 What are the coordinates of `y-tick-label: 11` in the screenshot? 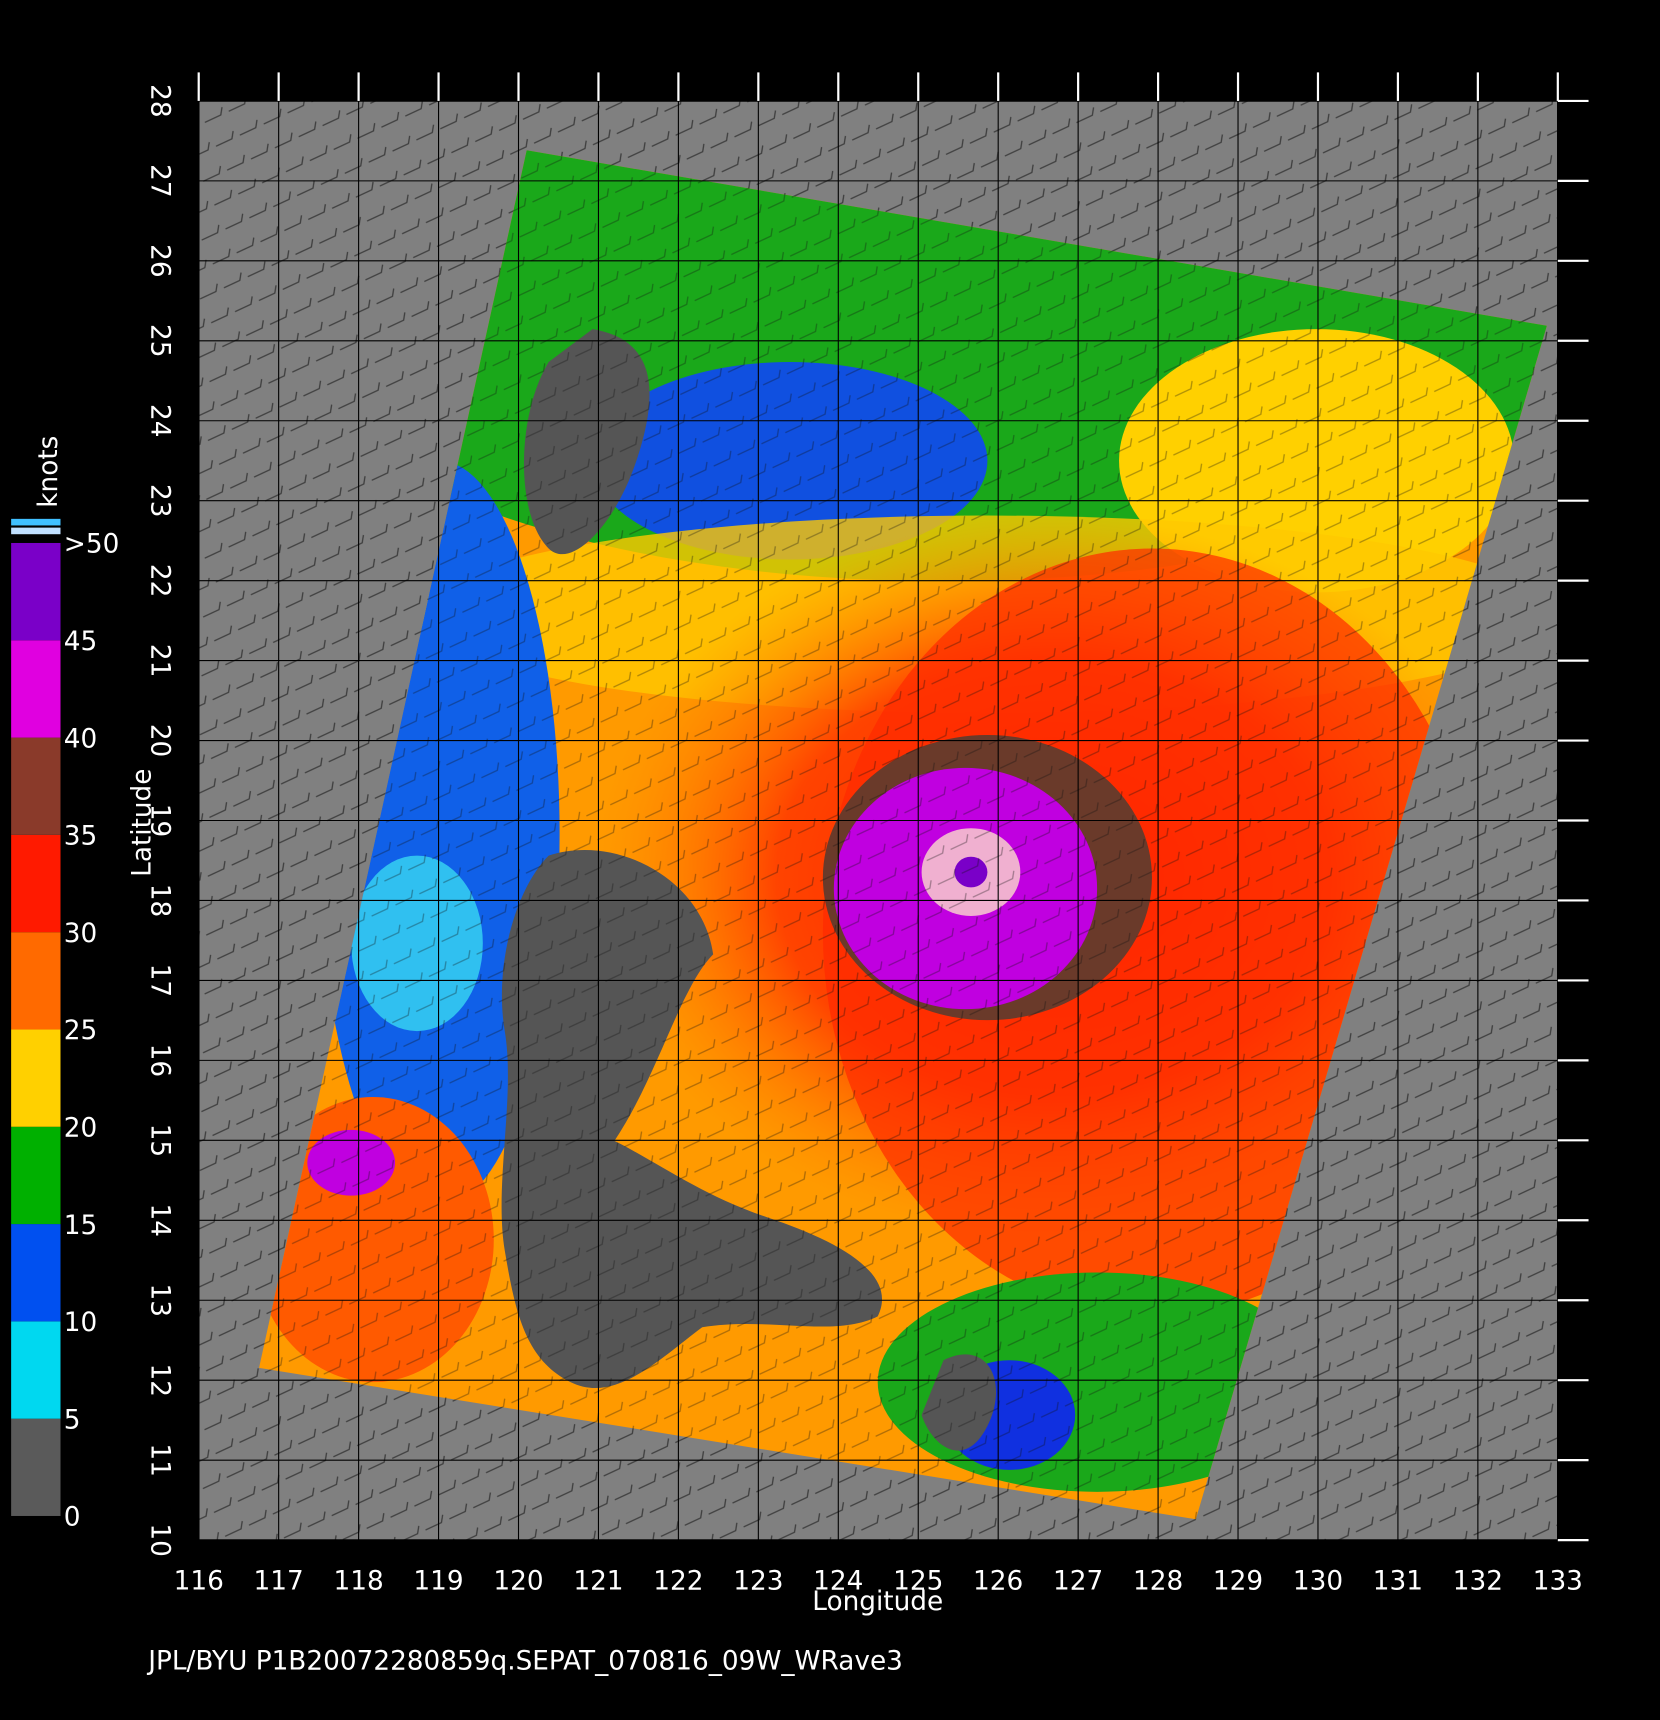 It's located at (160, 1459).